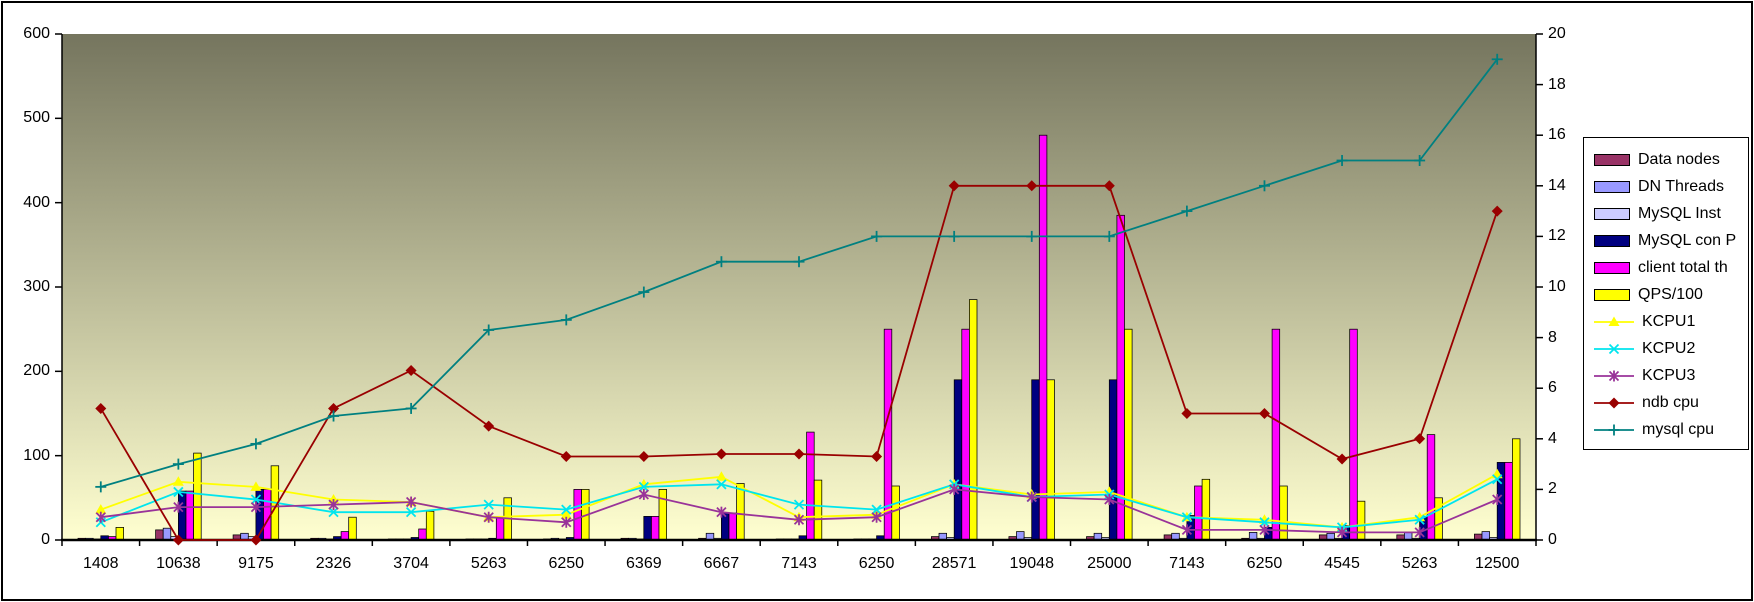 Image resolution: width=1754 pixels, height=602 pixels. I want to click on legend-item-label: KCPU2, so click(1669, 348).